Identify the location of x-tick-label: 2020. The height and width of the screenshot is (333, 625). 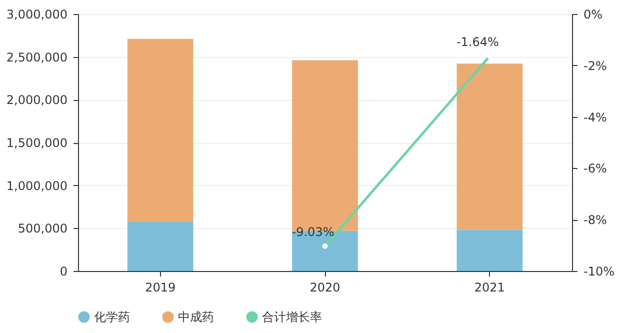
(325, 287).